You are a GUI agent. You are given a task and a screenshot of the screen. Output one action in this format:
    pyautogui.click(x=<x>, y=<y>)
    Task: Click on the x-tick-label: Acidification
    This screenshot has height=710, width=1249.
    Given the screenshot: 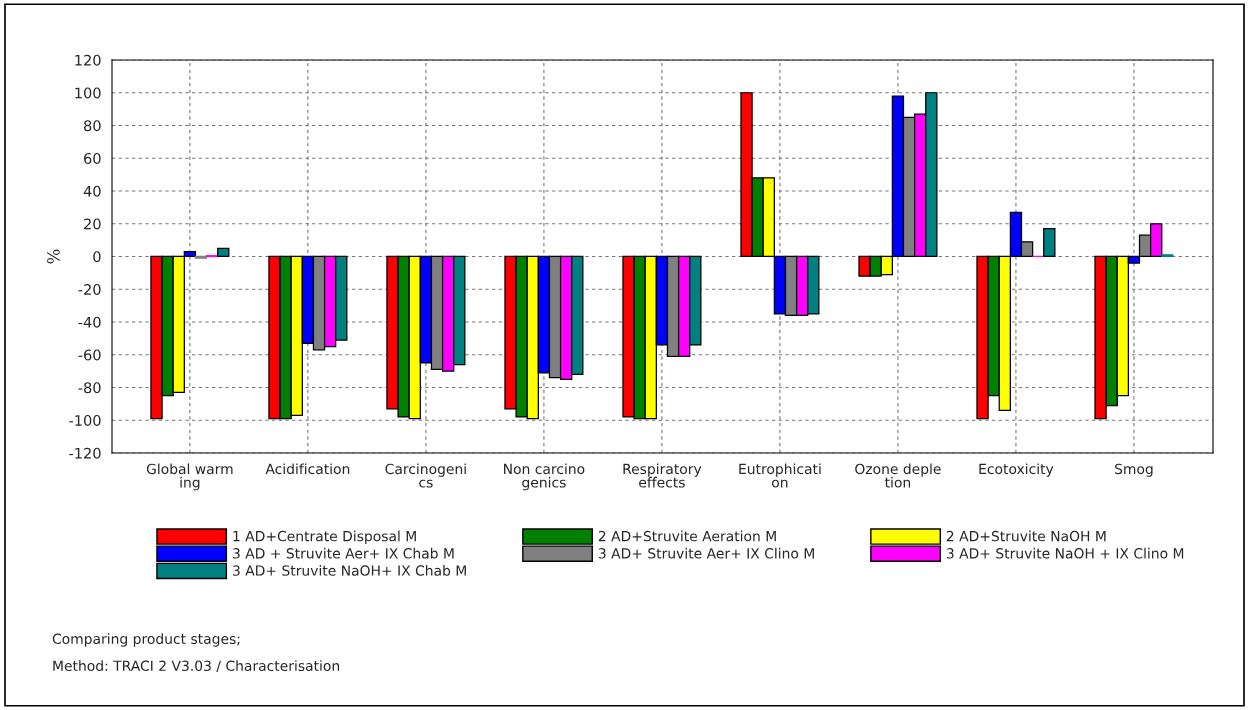 What is the action you would take?
    pyautogui.click(x=307, y=469)
    